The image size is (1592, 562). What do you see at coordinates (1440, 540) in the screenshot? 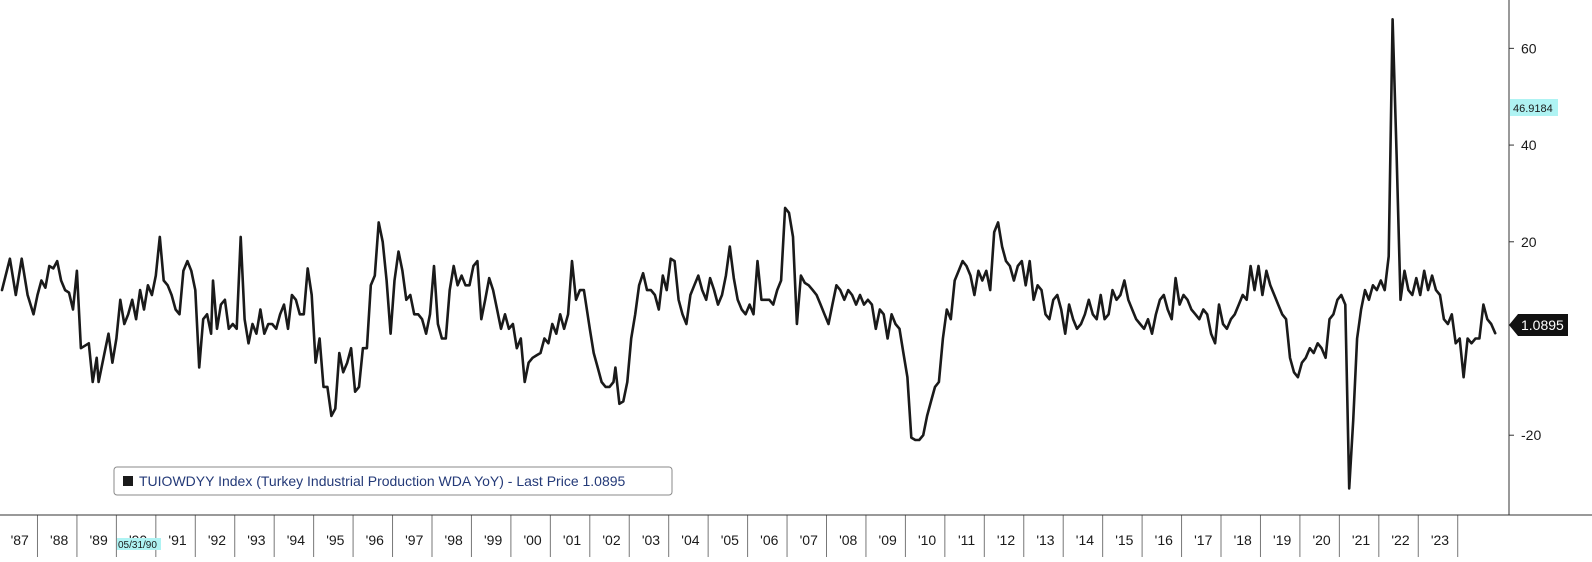
I see `x-tick-label: '23` at bounding box center [1440, 540].